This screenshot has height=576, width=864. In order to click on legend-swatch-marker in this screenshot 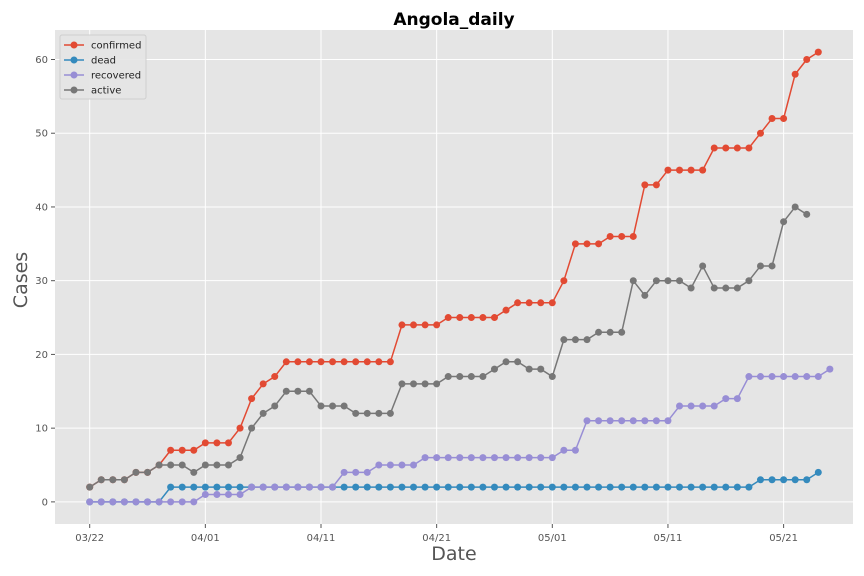, I will do `click(74, 75)`.